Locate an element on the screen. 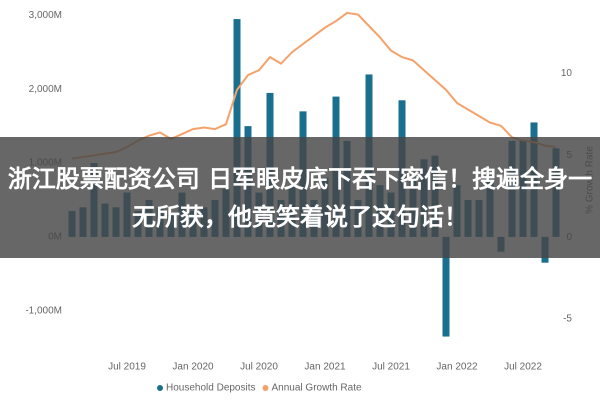 This screenshot has height=400, width=600. x-tick-label: Jul 2020 is located at coordinates (259, 367).